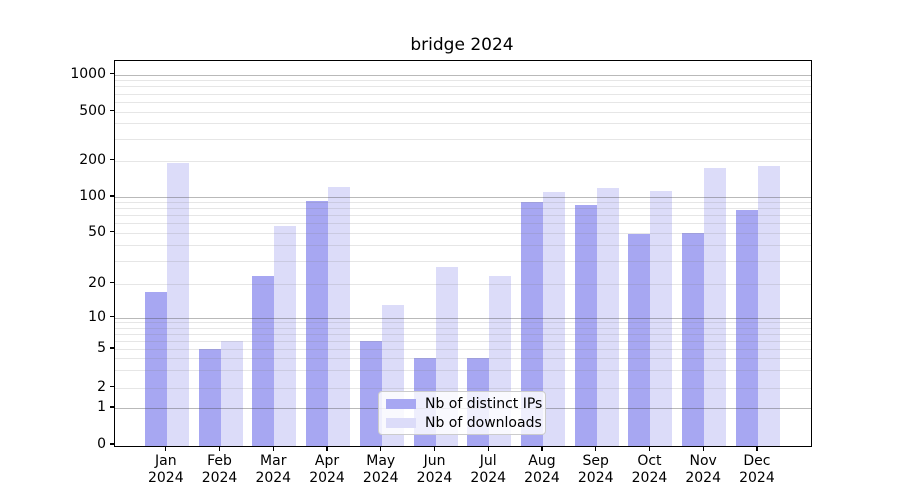  What do you see at coordinates (97, 316) in the screenshot?
I see `y-tick-label: 10` at bounding box center [97, 316].